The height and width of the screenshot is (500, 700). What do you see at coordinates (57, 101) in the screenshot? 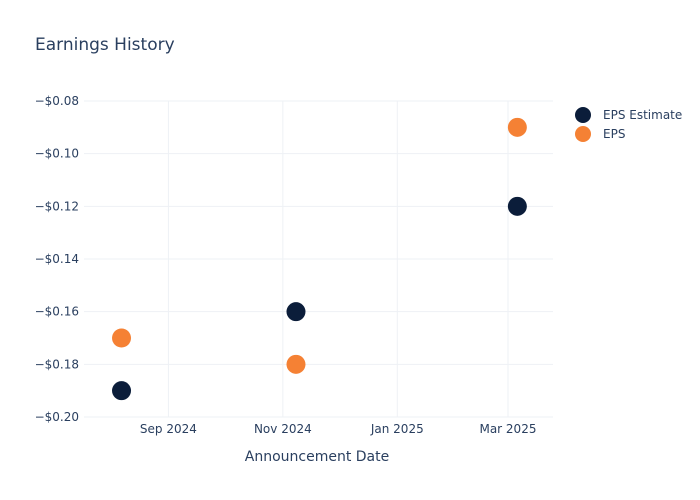
I see `y-tick-label: −$0.08` at bounding box center [57, 101].